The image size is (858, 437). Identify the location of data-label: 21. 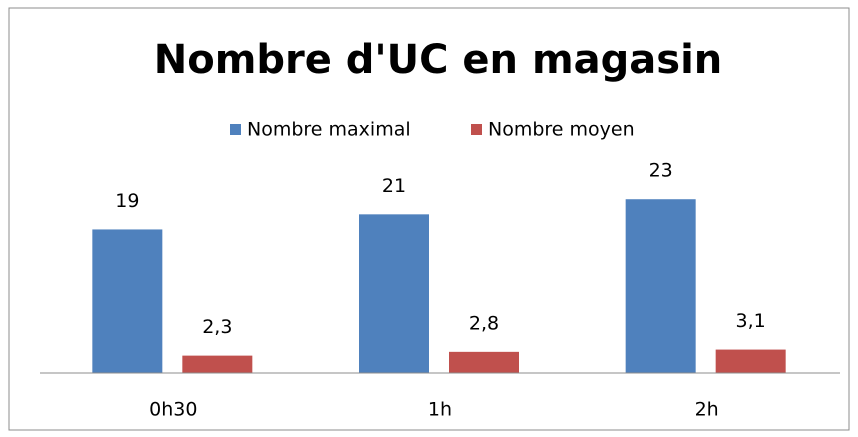
(394, 186).